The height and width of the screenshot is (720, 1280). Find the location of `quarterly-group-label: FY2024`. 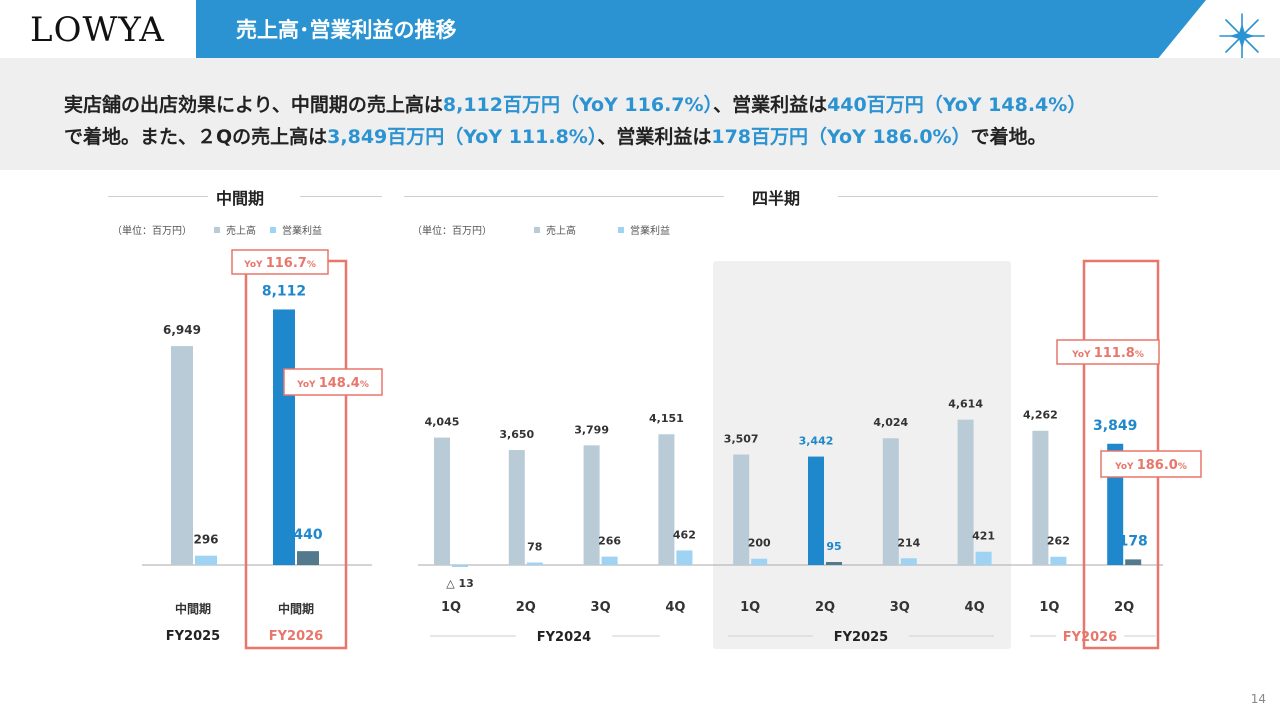

quarterly-group-label: FY2024 is located at coordinates (564, 637).